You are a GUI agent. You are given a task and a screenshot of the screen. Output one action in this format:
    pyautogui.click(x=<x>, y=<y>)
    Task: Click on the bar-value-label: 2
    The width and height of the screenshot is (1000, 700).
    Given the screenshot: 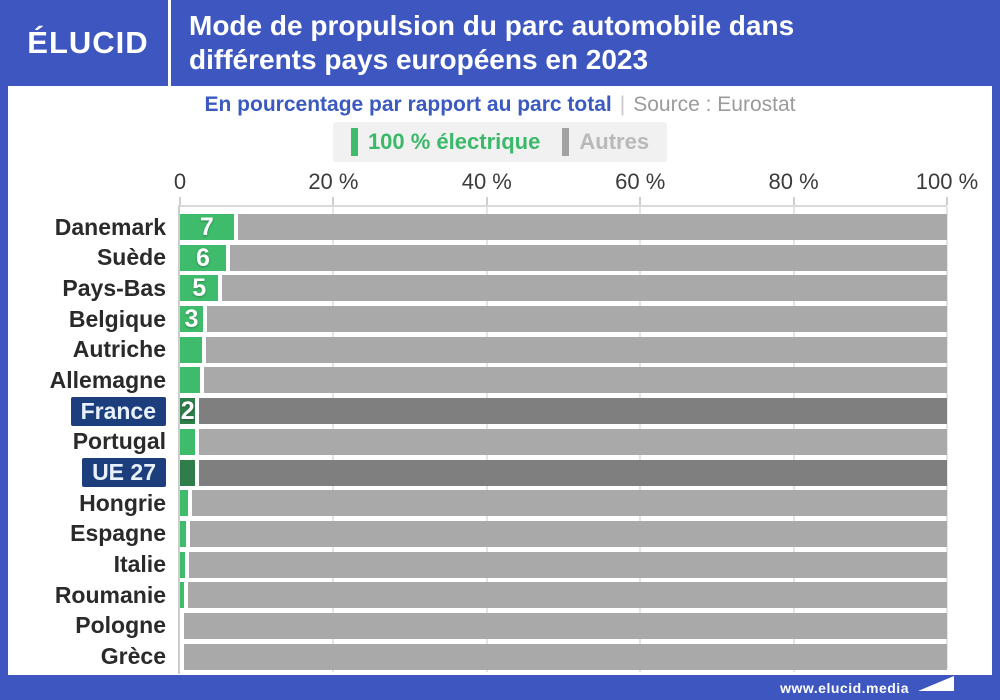 What is the action you would take?
    pyautogui.click(x=187, y=411)
    